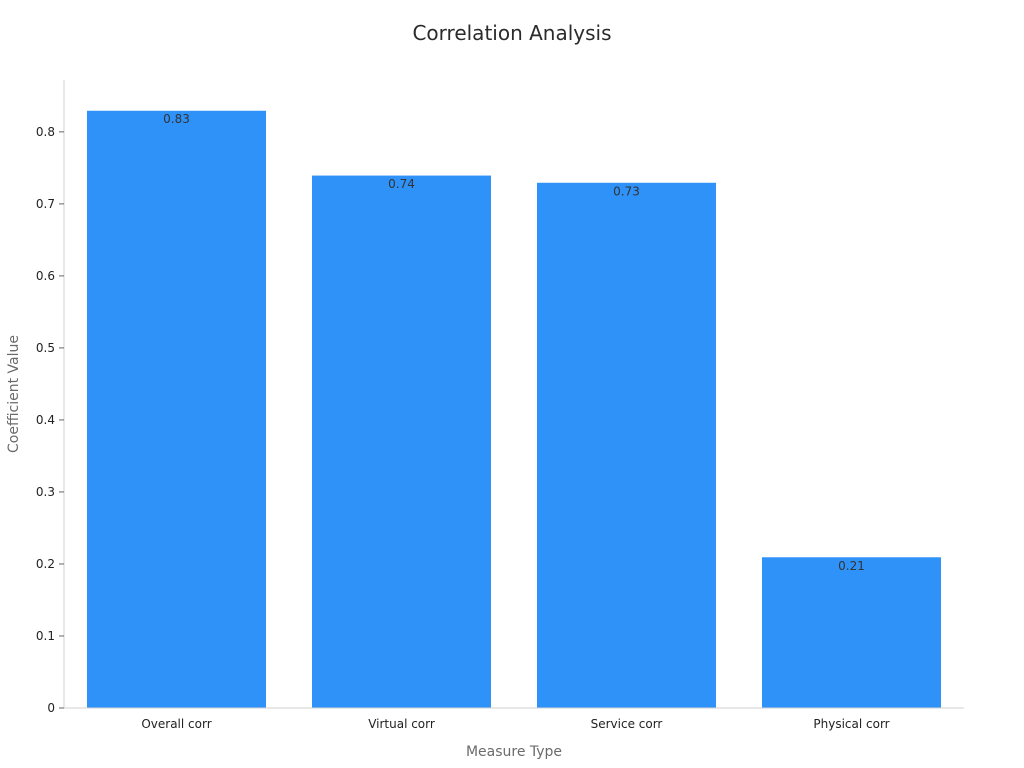 The height and width of the screenshot is (768, 1024). I want to click on x-tick-label: Overall corr, so click(176, 724).